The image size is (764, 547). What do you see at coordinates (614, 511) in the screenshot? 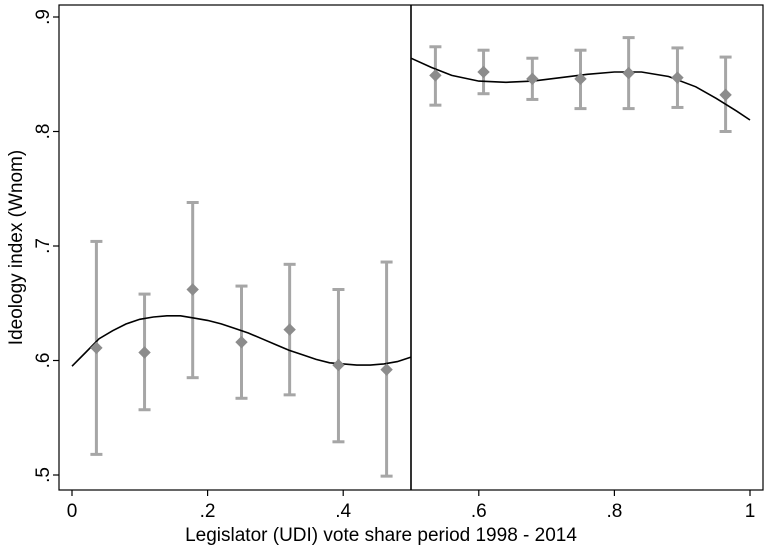
I see `x-tick-label: .8` at bounding box center [614, 511].